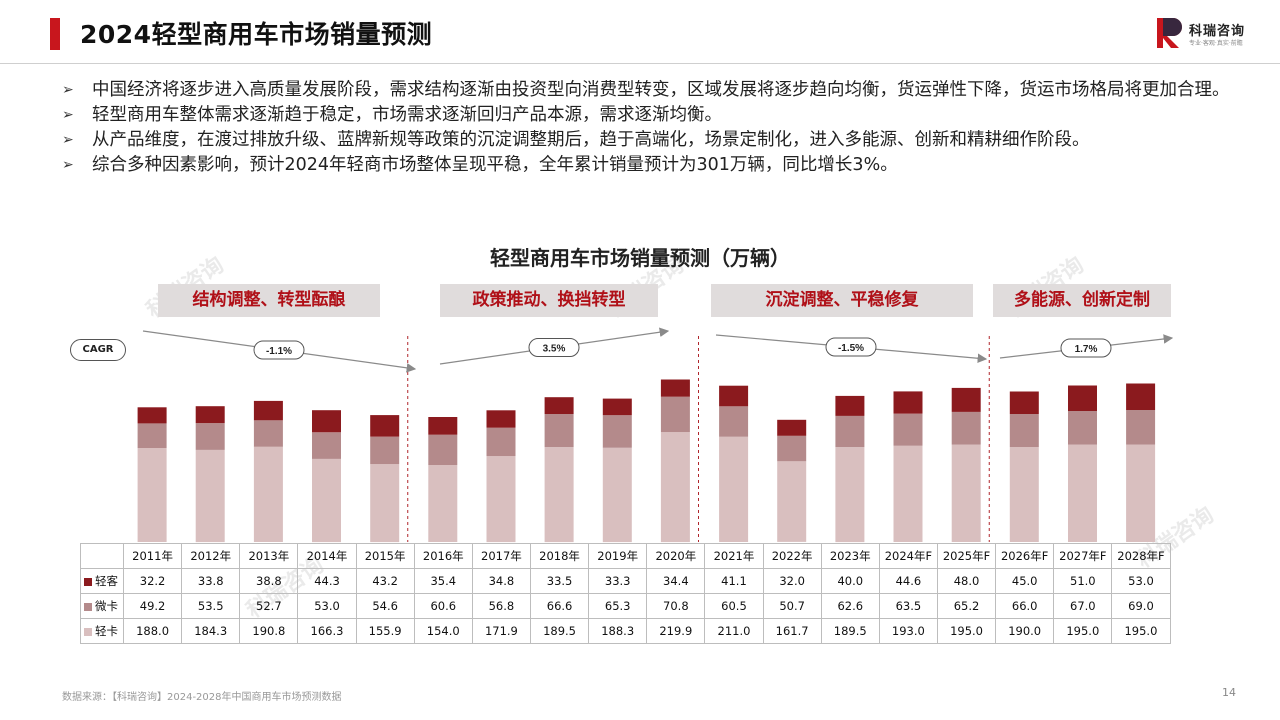  I want to click on year-header-cell: 2012年, so click(211, 556).